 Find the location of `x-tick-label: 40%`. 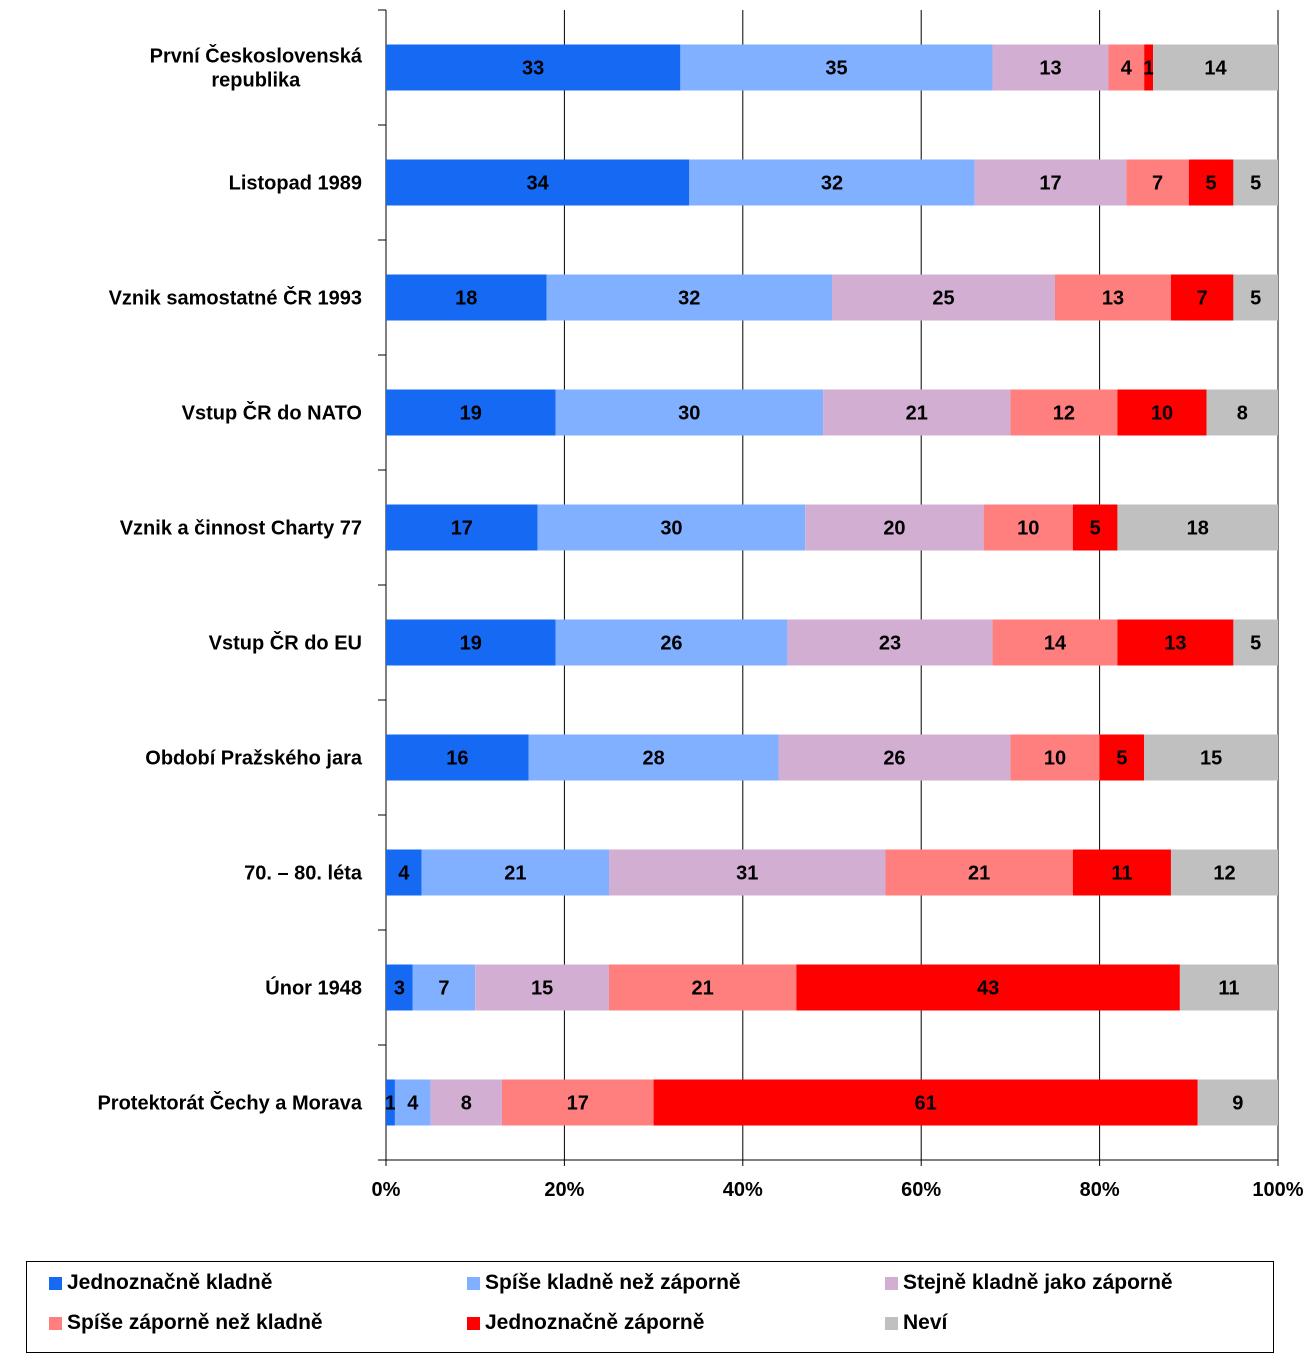

x-tick-label: 40% is located at coordinates (743, 1190).